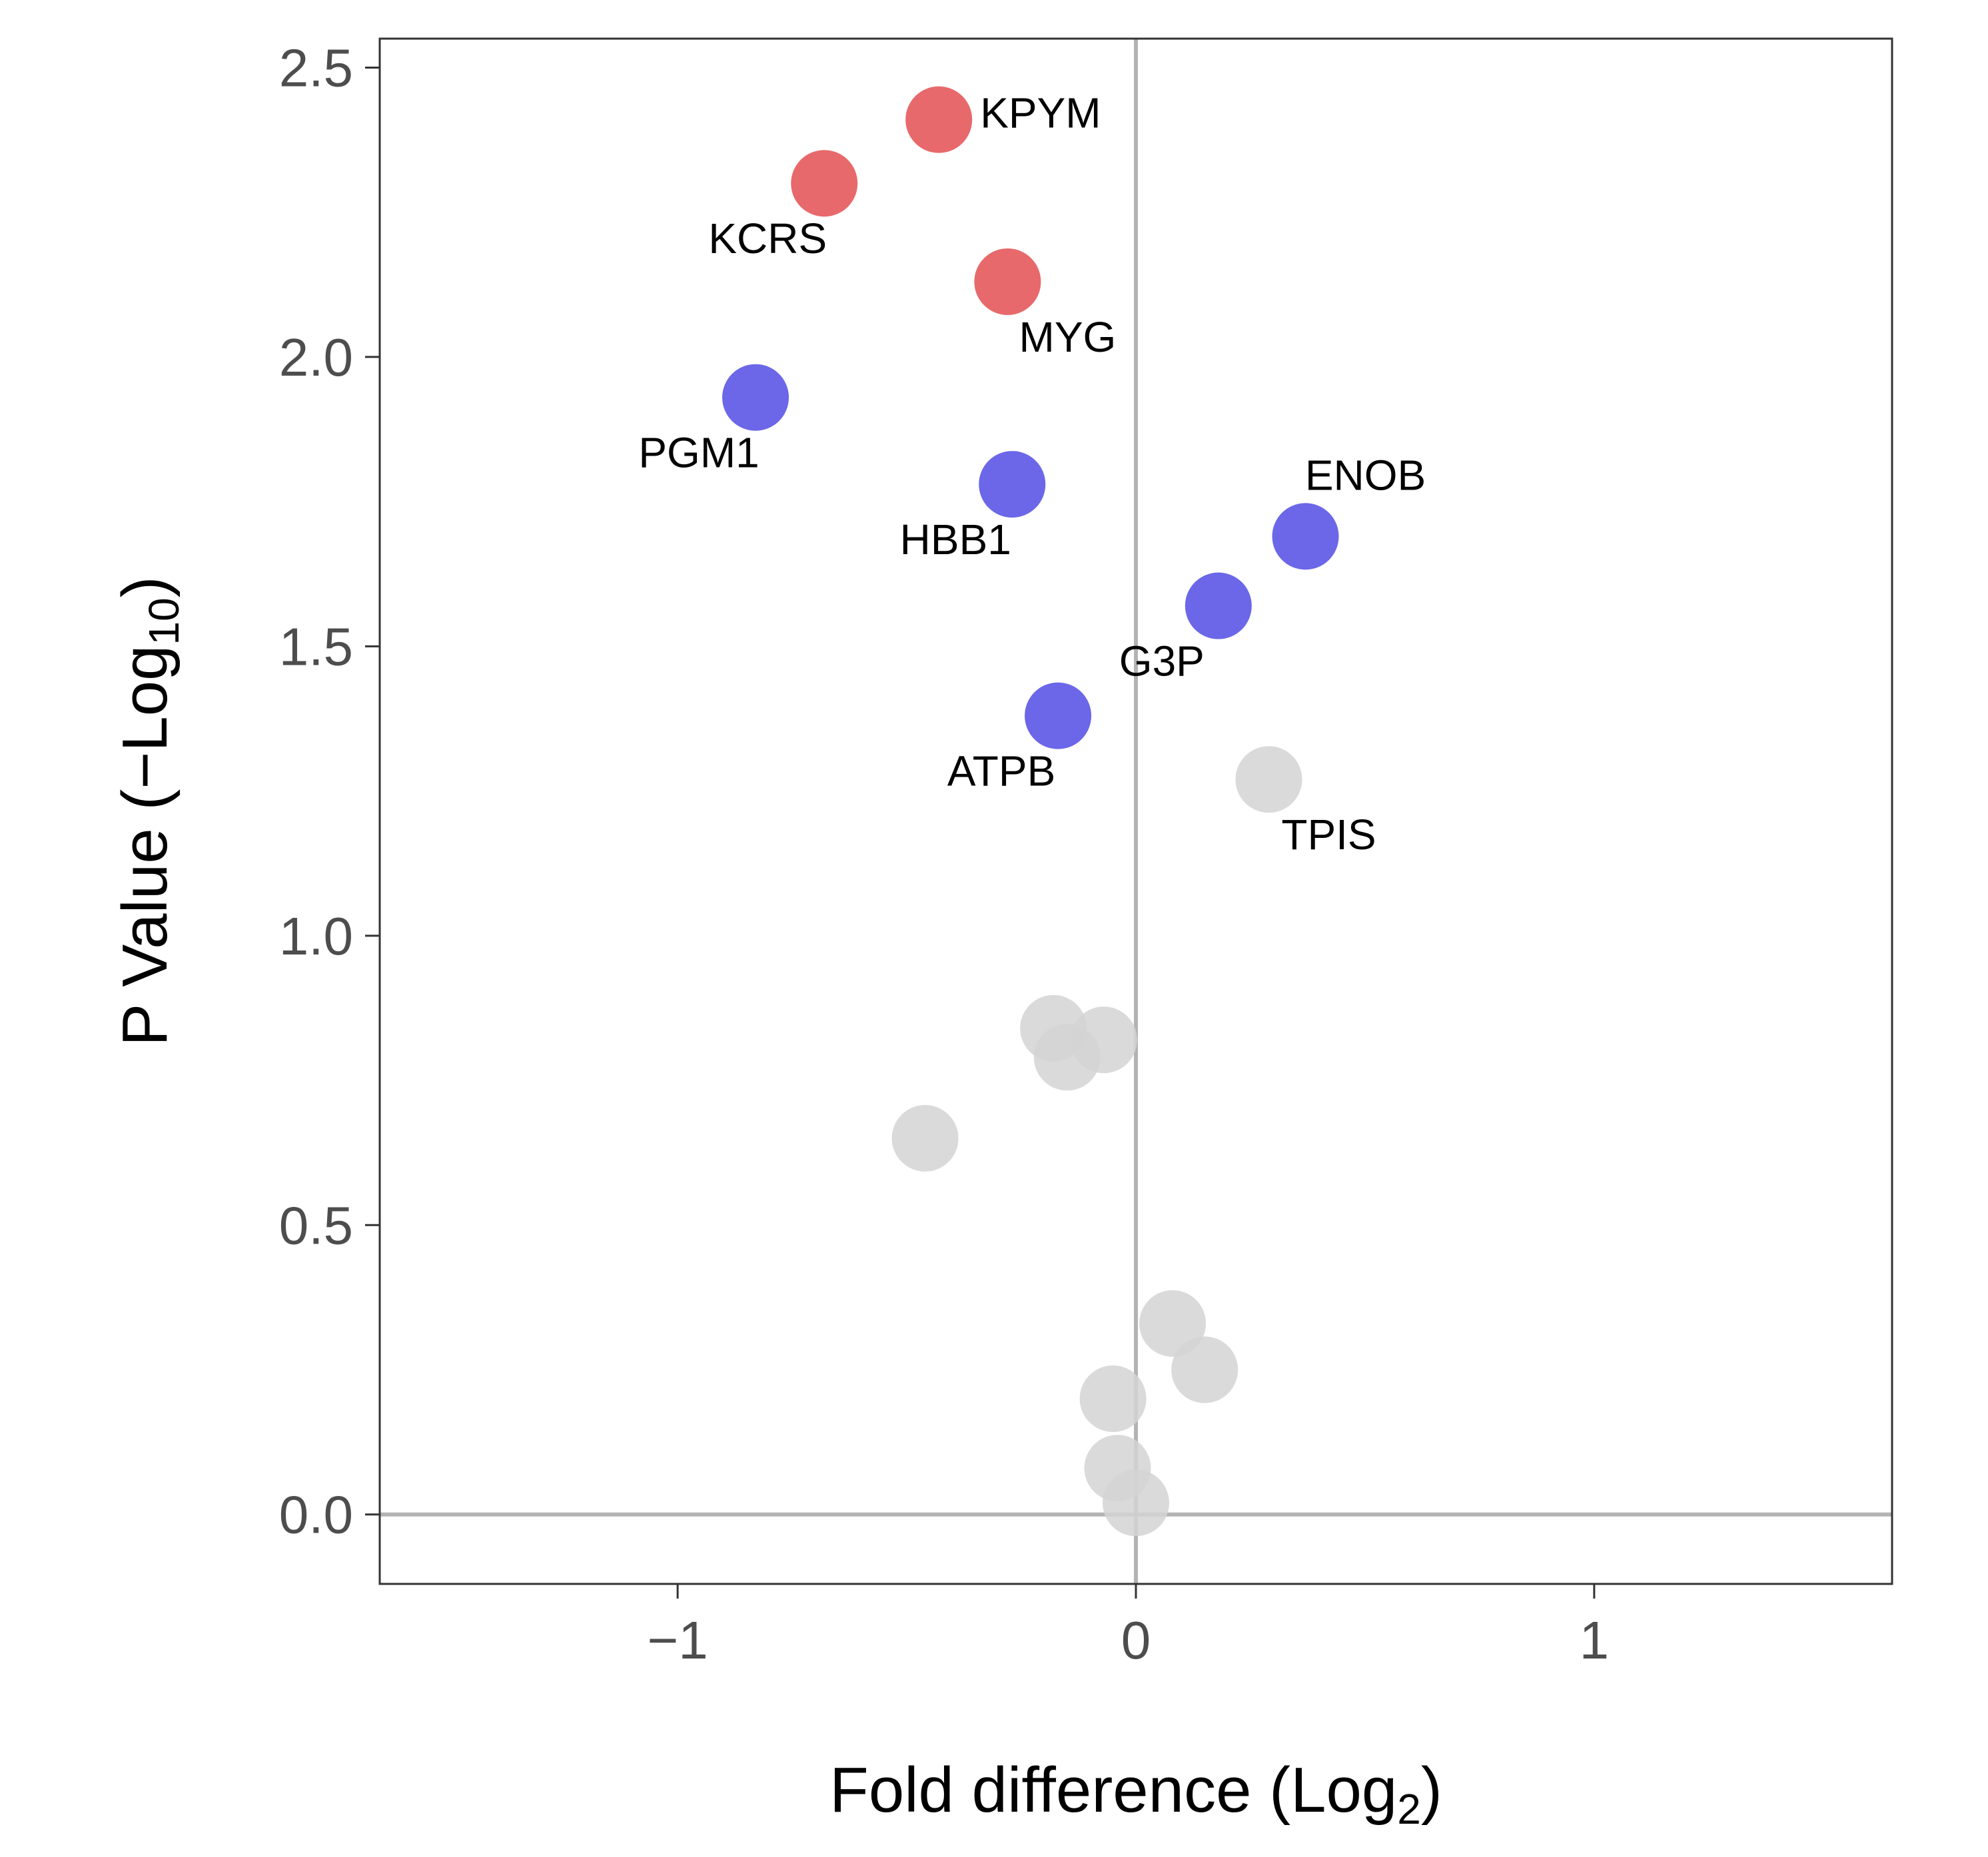 The height and width of the screenshot is (1857, 1988). Describe the element at coordinates (316, 646) in the screenshot. I see `y-tick-label: 1.5` at that location.